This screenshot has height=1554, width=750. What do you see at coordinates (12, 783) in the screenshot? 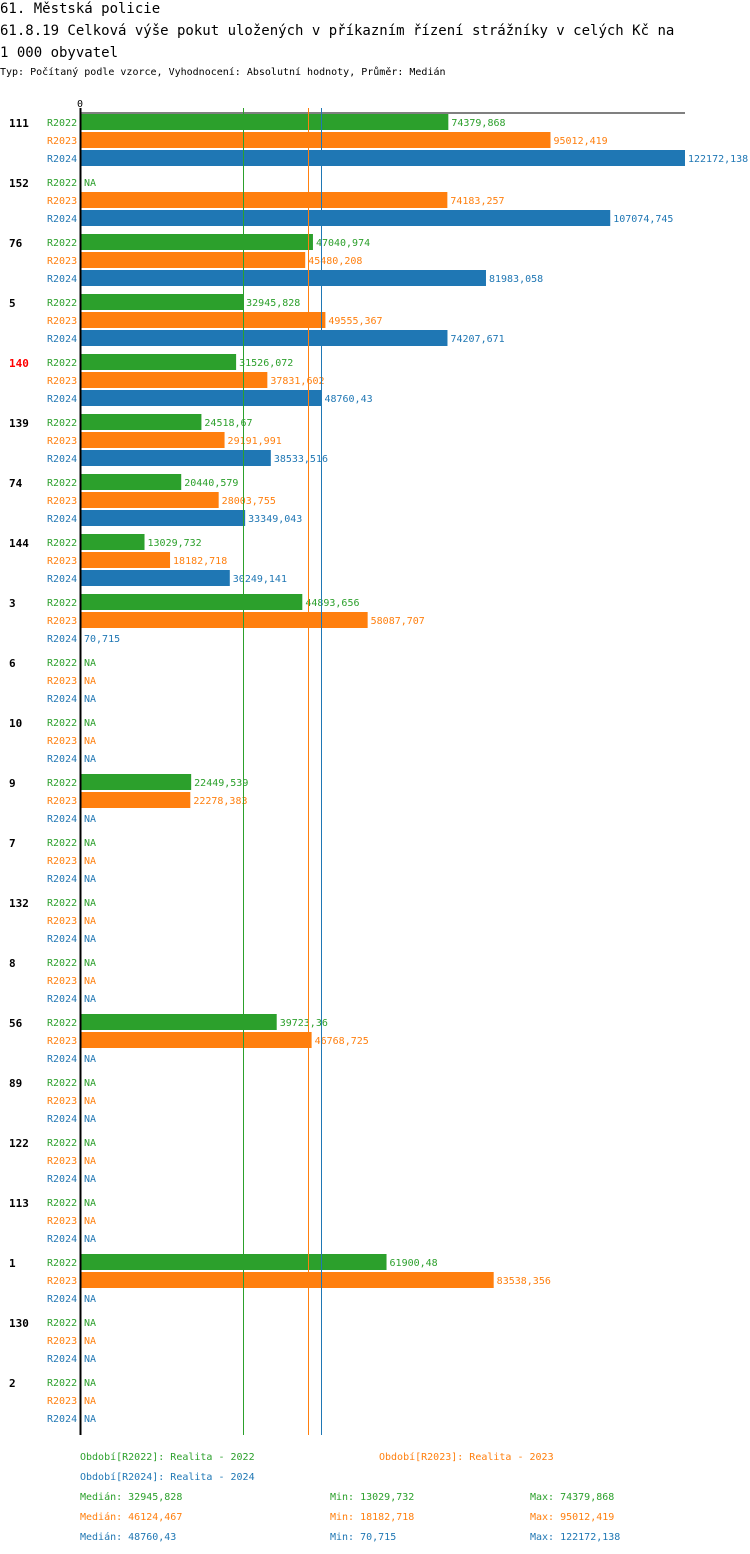
I see `category-label: 9` at bounding box center [12, 783].